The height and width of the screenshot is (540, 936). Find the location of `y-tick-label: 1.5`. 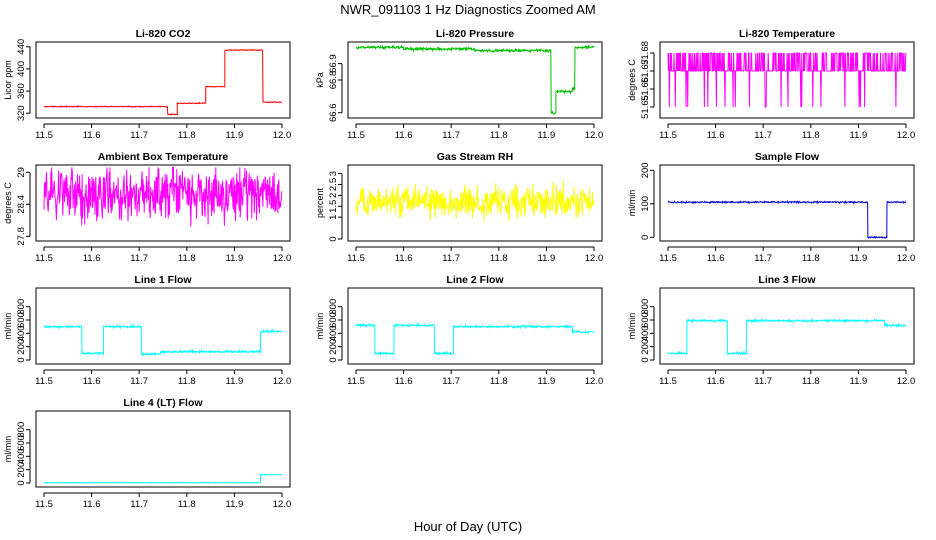

y-tick-label: 1.5 is located at coordinates (333, 206).